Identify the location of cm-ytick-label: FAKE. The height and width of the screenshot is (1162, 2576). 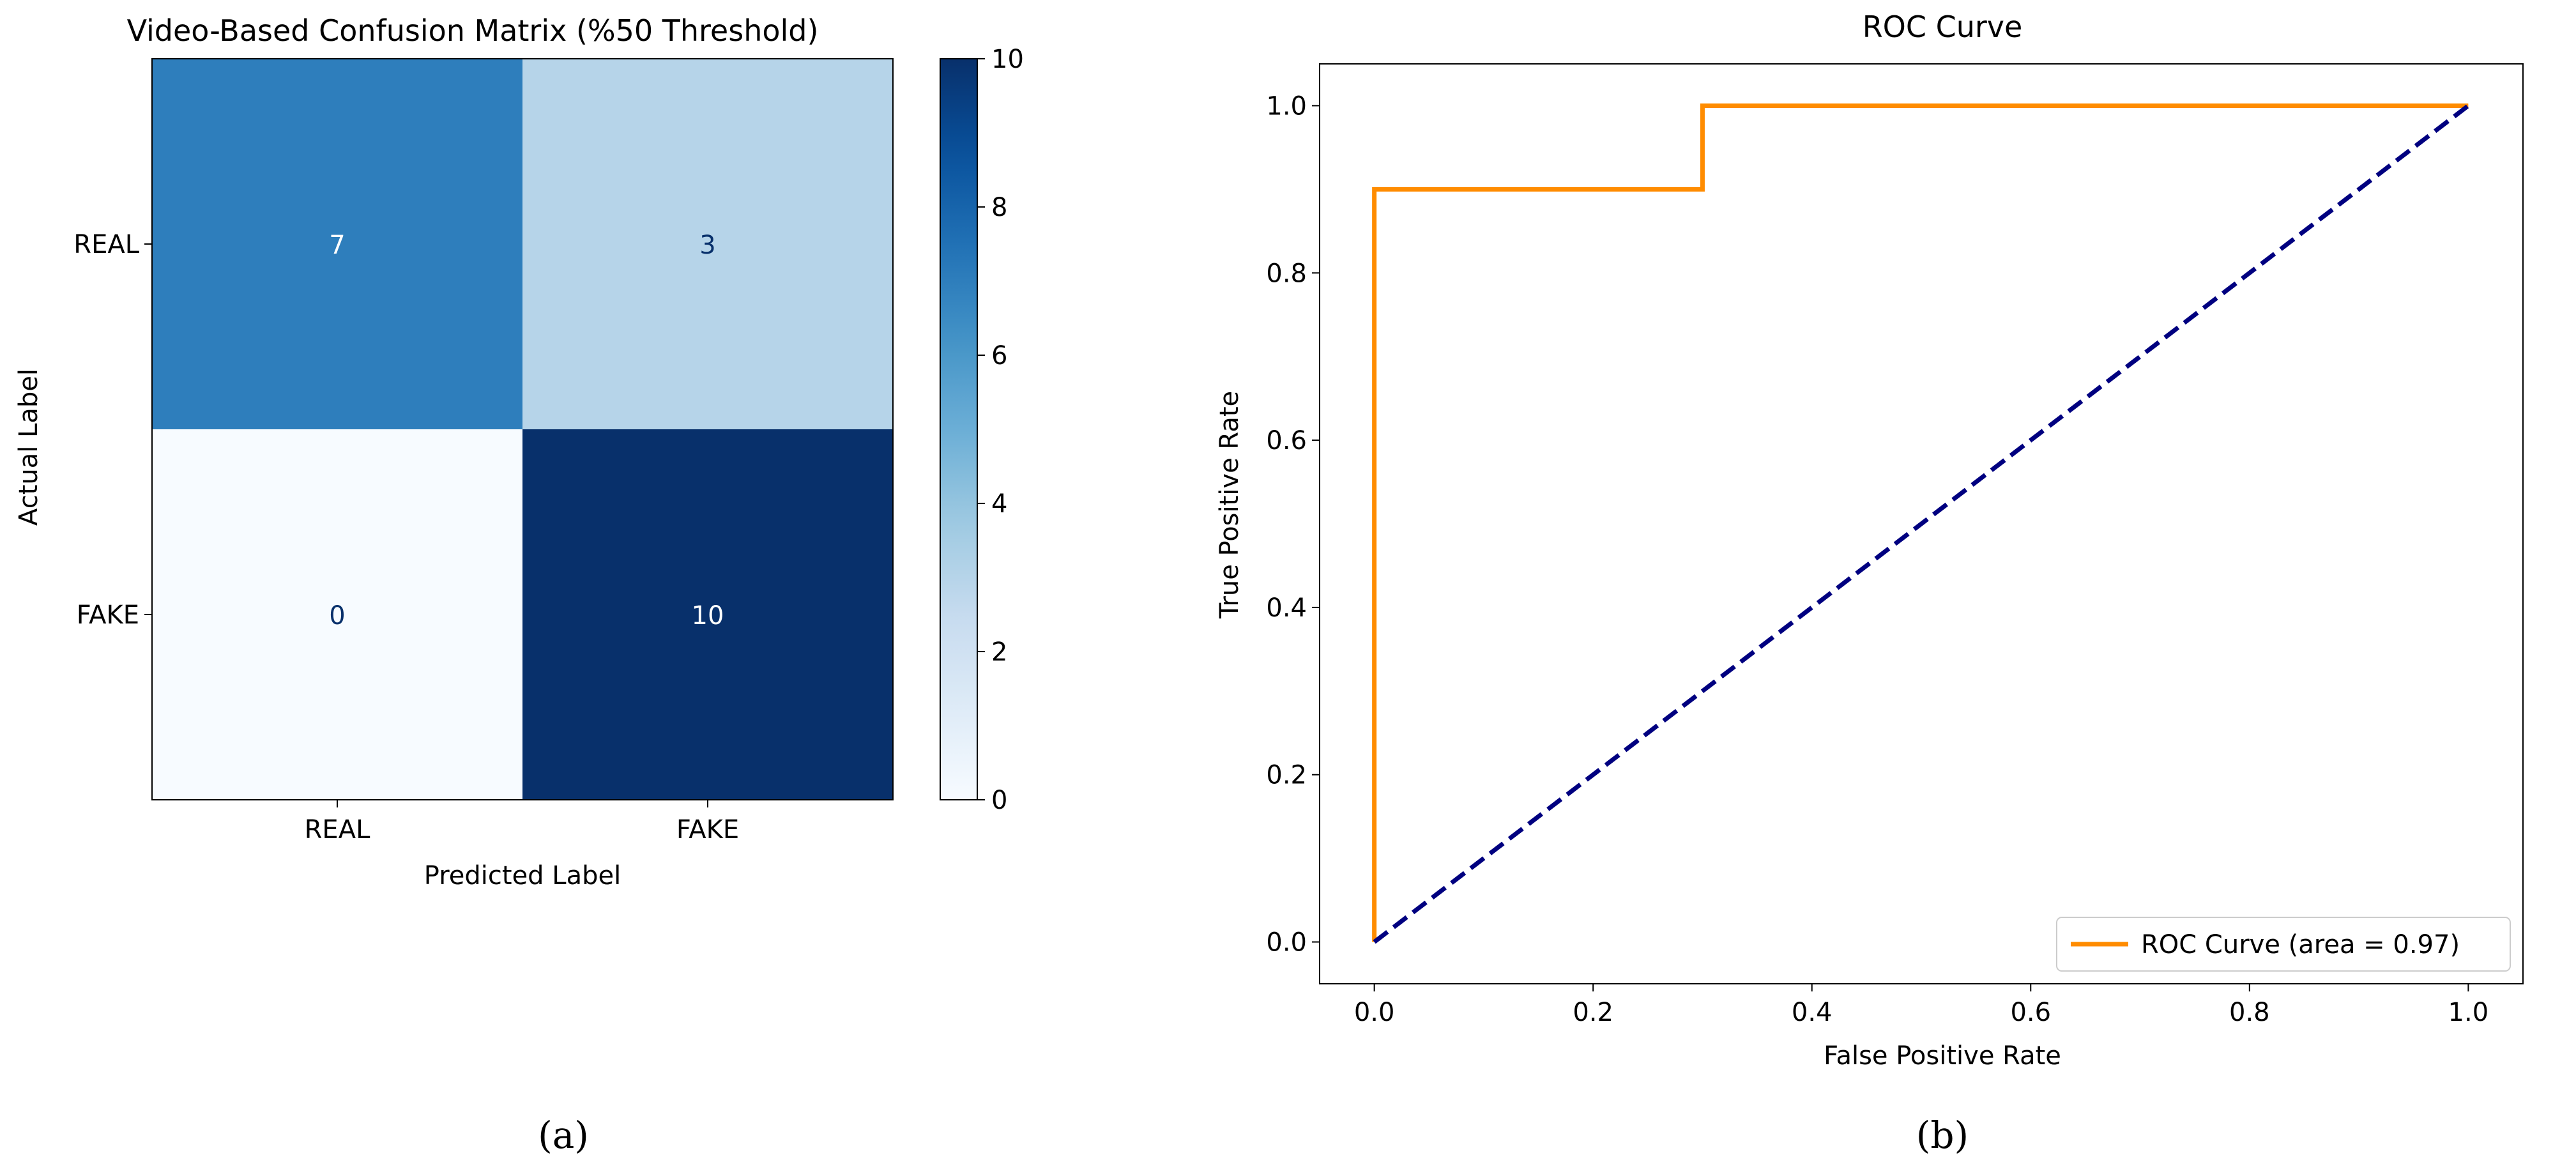
(108, 615).